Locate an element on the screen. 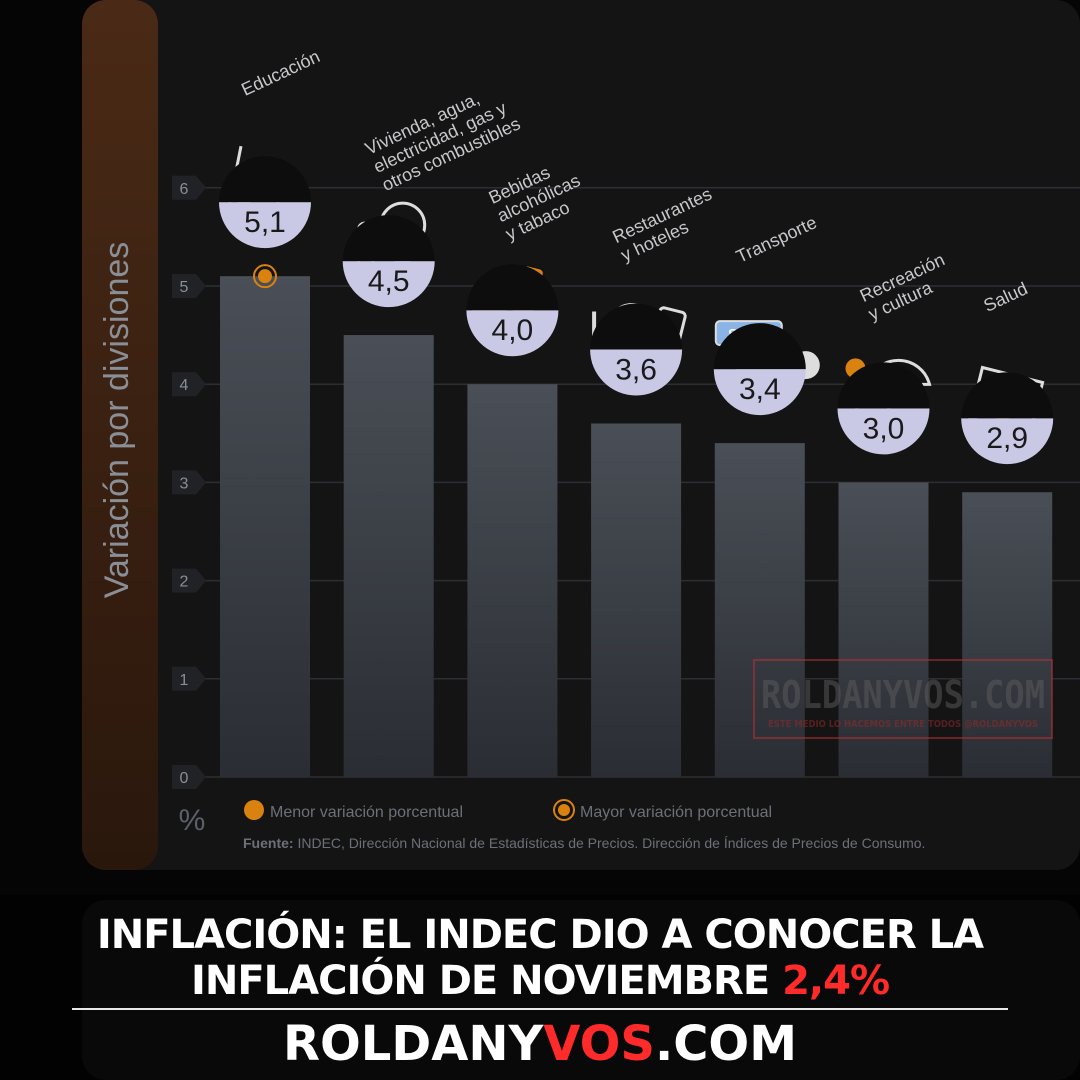 Image resolution: width=1080 pixels, height=1080 pixels. legend-marker-max-dot is located at coordinates (564, 810).